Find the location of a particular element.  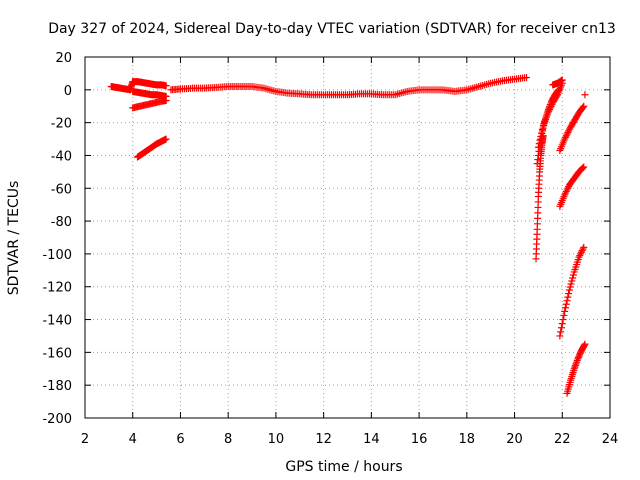

x-tick-label: 14 is located at coordinates (371, 439).